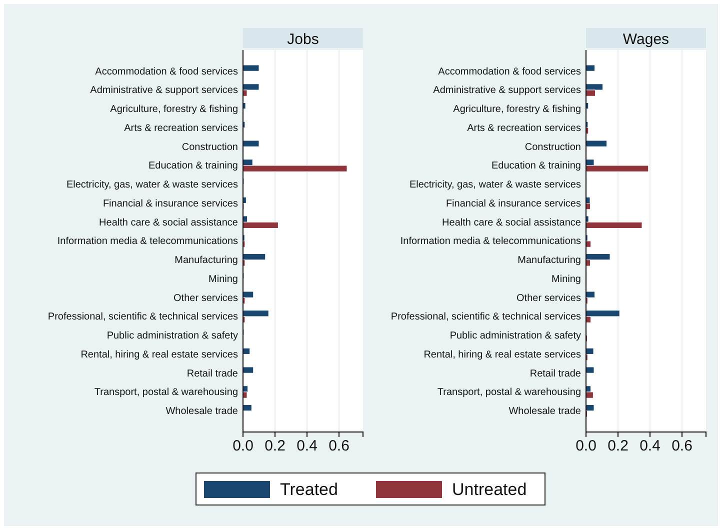 This screenshot has height=530, width=722. What do you see at coordinates (303, 39) in the screenshot?
I see `chart-title: Jobs` at bounding box center [303, 39].